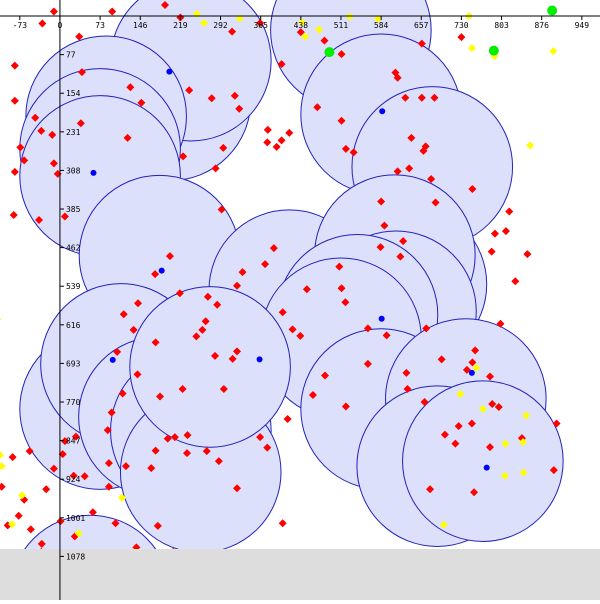 The height and width of the screenshot is (604, 600). What do you see at coordinates (71, 55) in the screenshot?
I see `y-tick-label: 77` at bounding box center [71, 55].